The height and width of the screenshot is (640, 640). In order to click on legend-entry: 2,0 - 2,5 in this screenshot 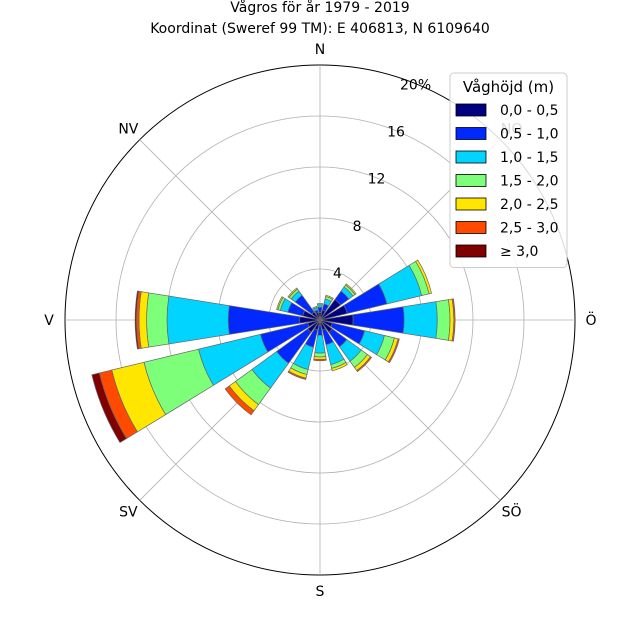, I will do `click(529, 205)`.